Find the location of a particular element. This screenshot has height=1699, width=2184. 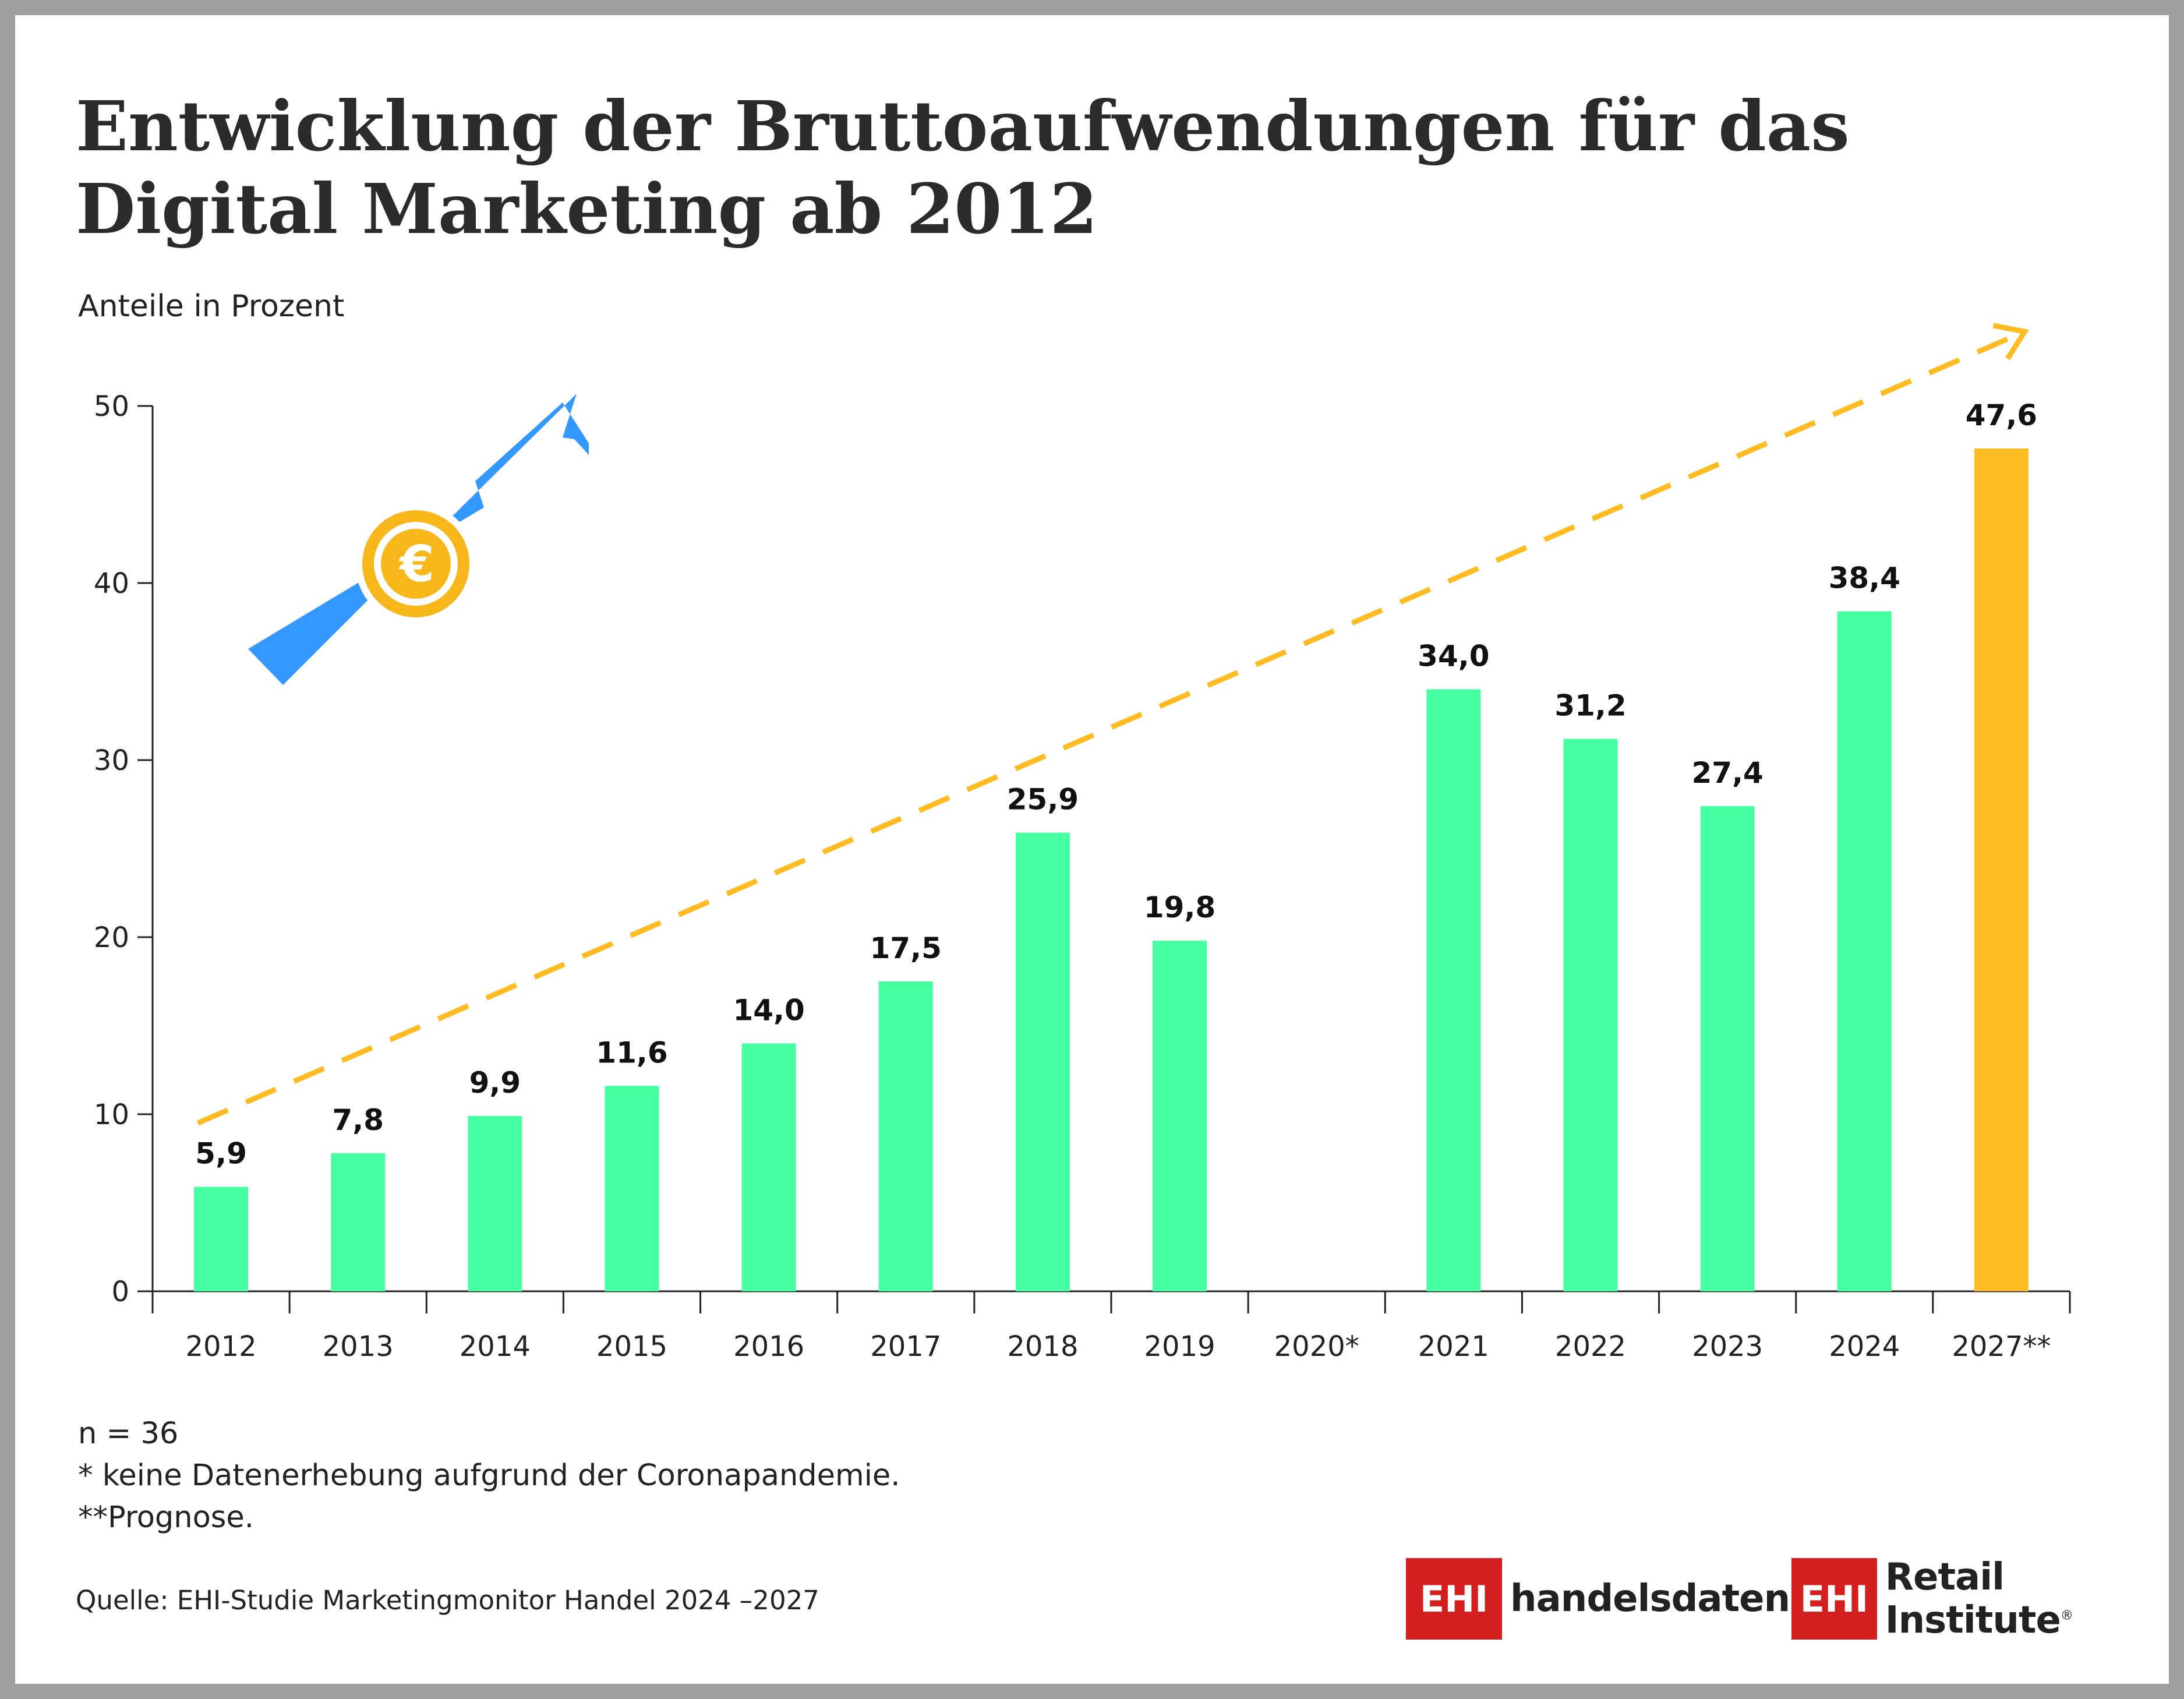

x-tick-label: 2021 is located at coordinates (1453, 1346).